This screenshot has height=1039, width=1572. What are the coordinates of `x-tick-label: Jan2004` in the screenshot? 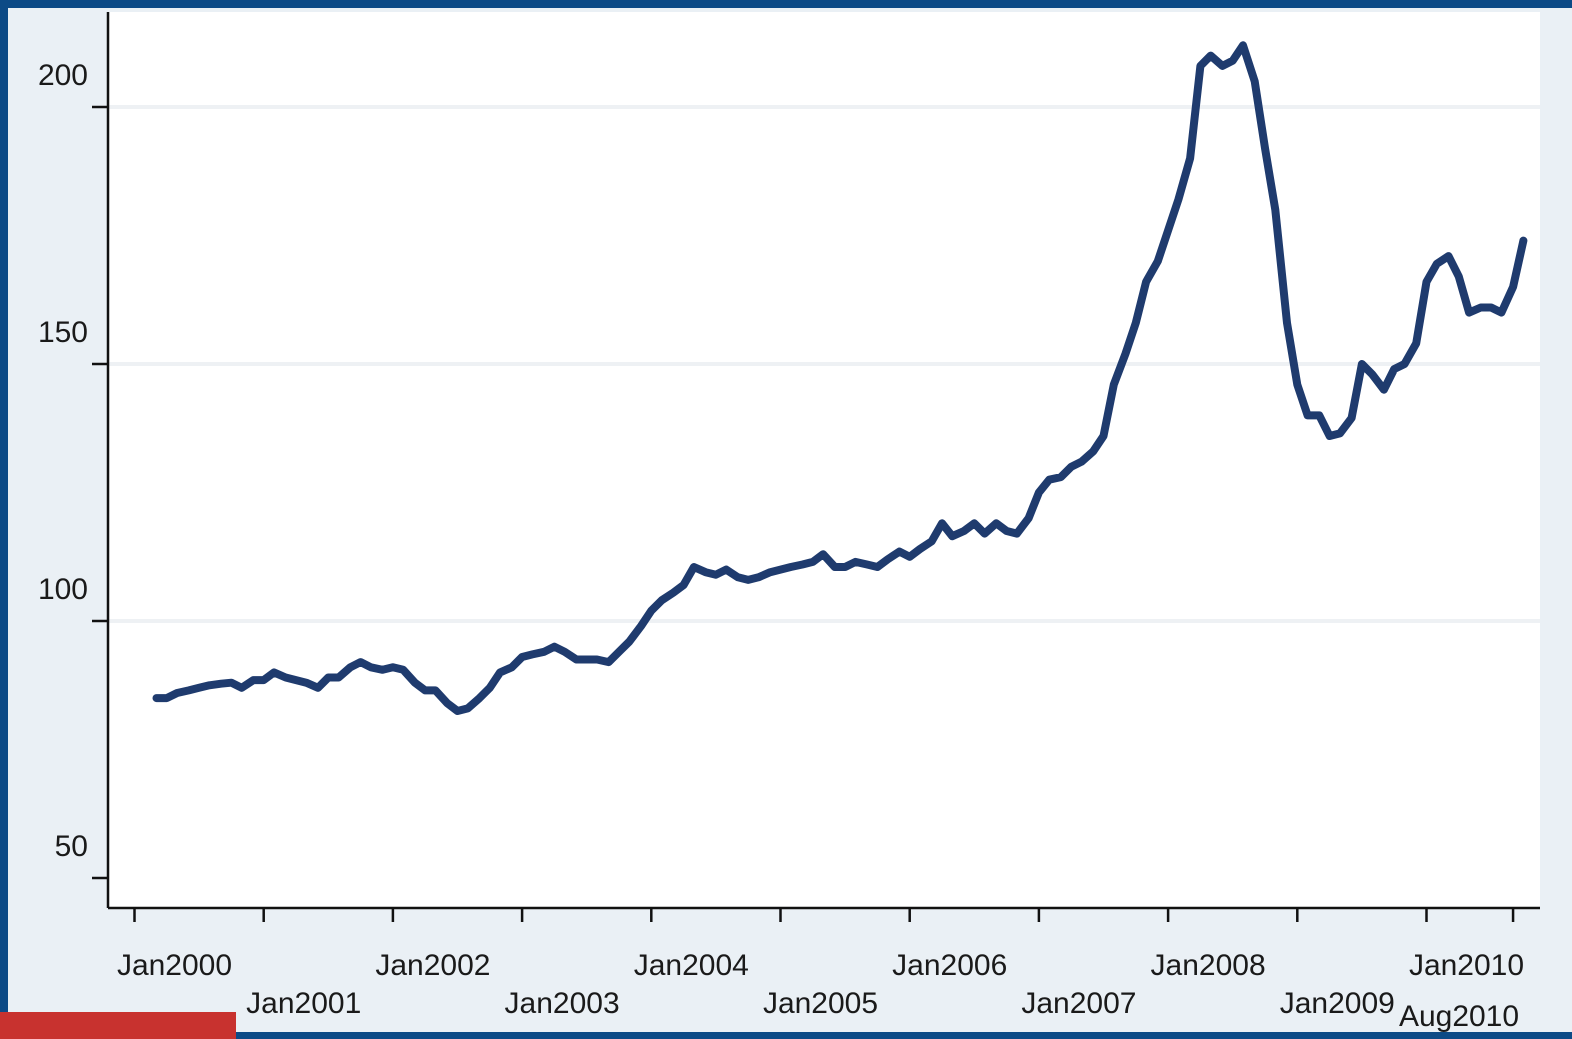 It's located at (691, 965).